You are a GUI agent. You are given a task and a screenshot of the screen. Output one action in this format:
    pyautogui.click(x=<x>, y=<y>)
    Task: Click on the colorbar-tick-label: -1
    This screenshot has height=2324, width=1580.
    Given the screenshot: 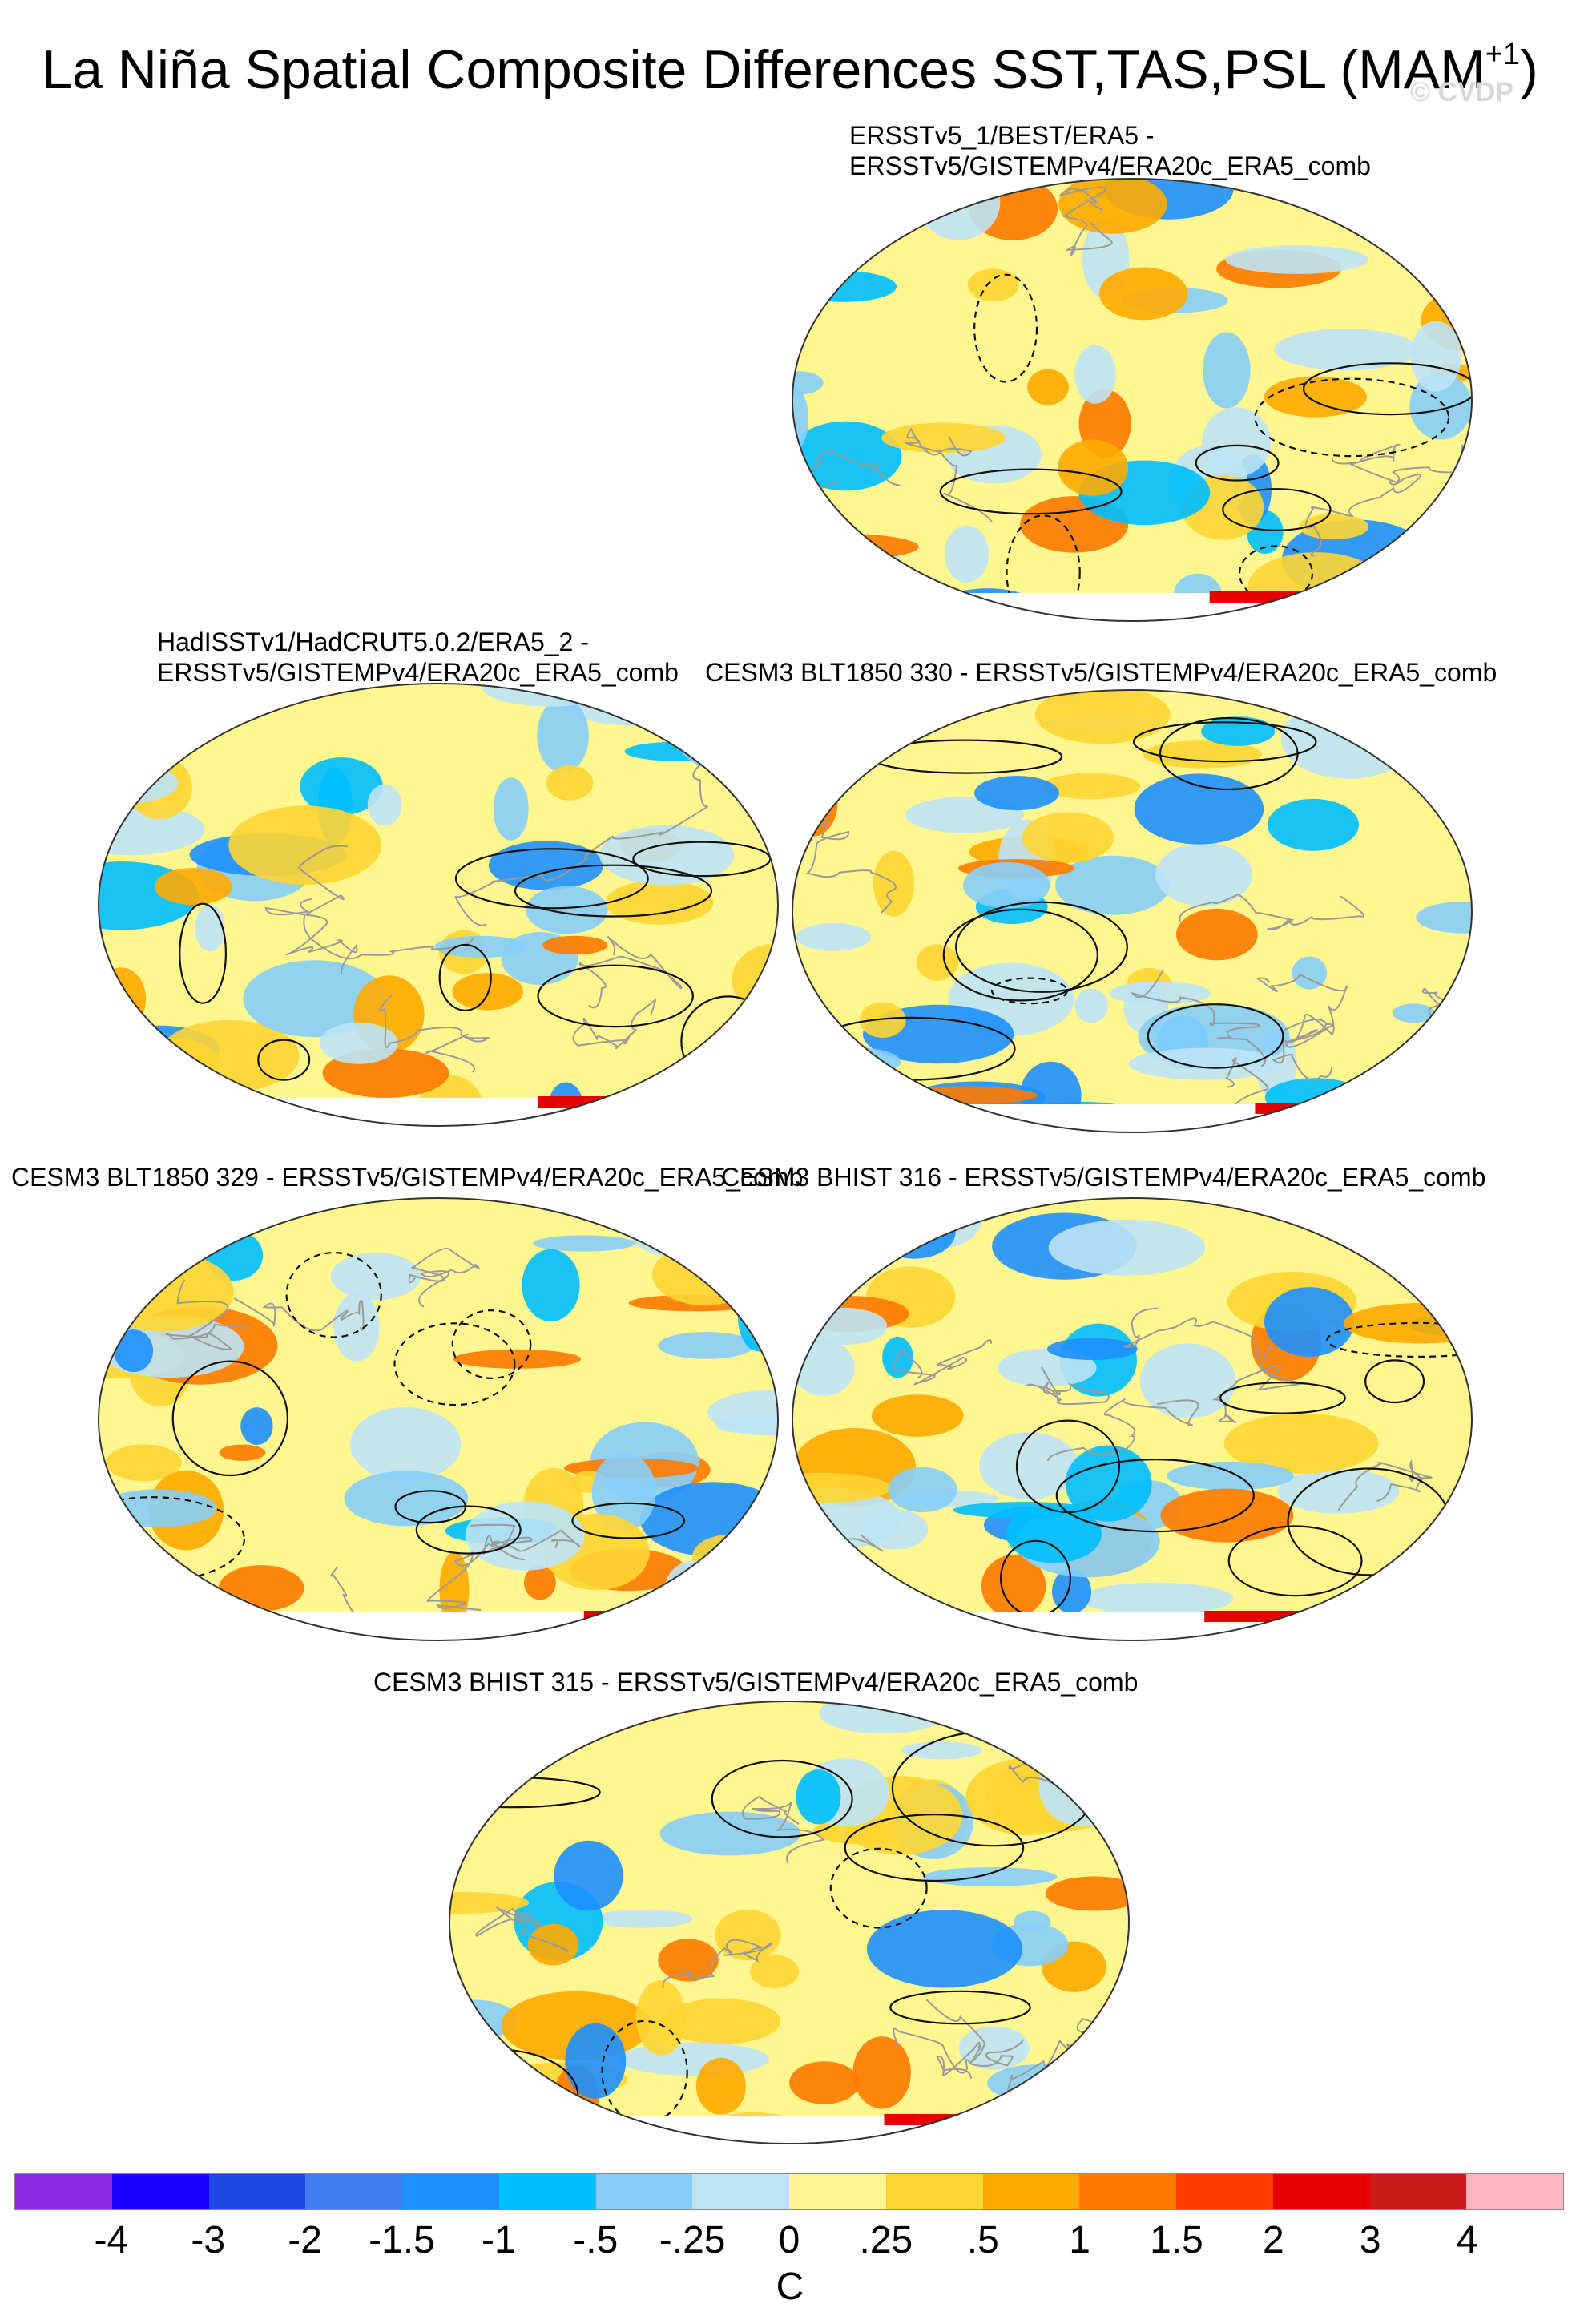 What is the action you would take?
    pyautogui.click(x=499, y=2240)
    